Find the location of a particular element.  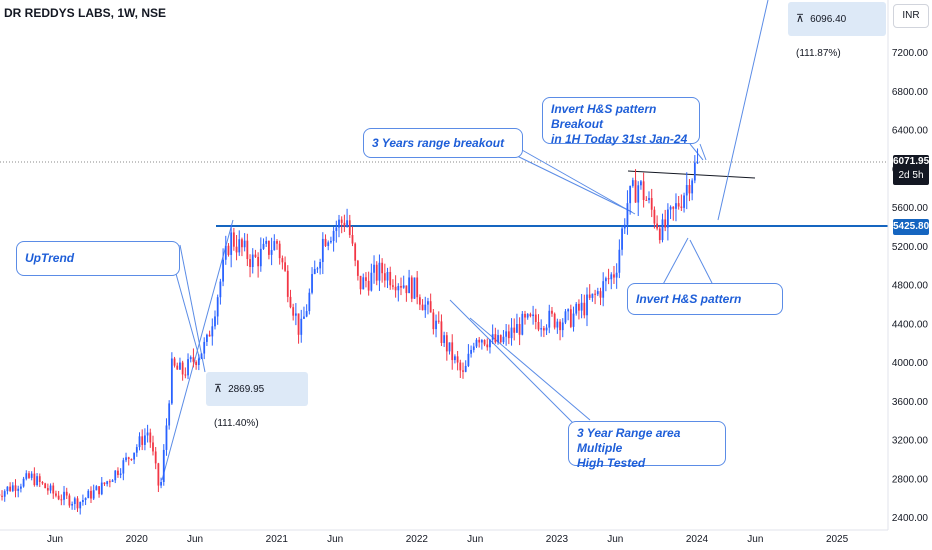

measure-label: 6096.40 (111.87%) is located at coordinates (821, 36).